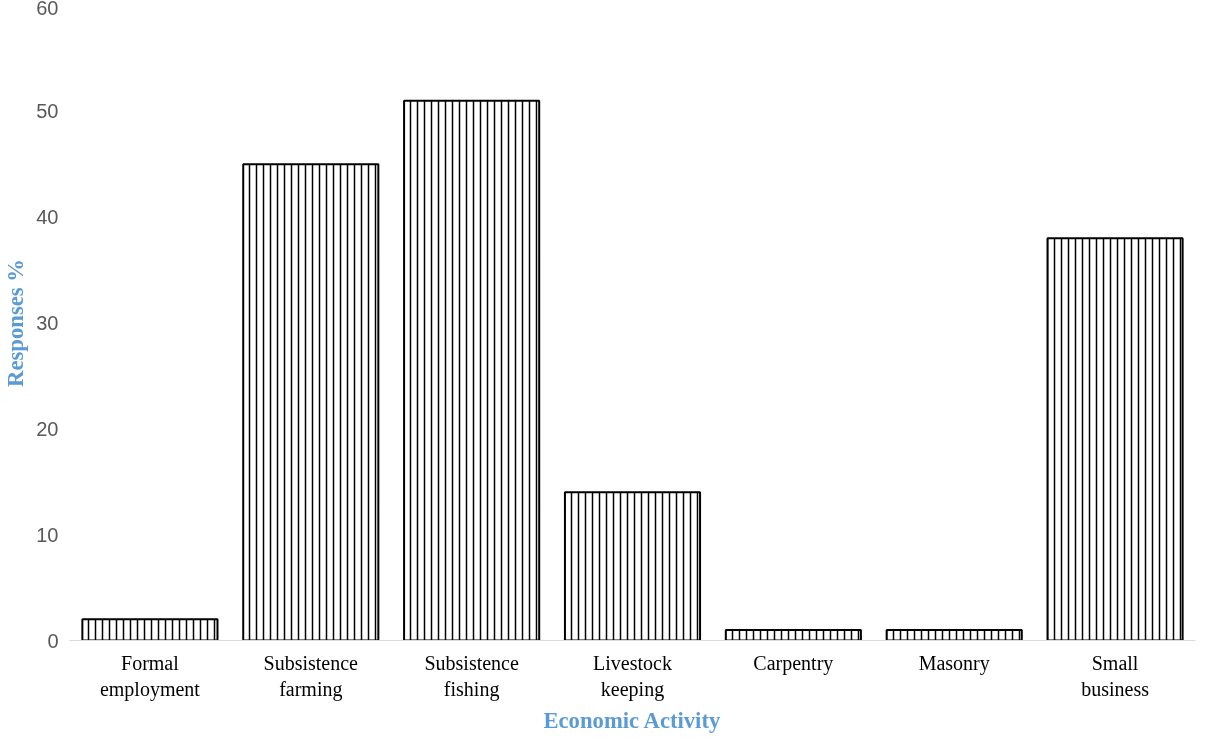  I want to click on x-tick-label: Livestock keeping, so click(632, 676).